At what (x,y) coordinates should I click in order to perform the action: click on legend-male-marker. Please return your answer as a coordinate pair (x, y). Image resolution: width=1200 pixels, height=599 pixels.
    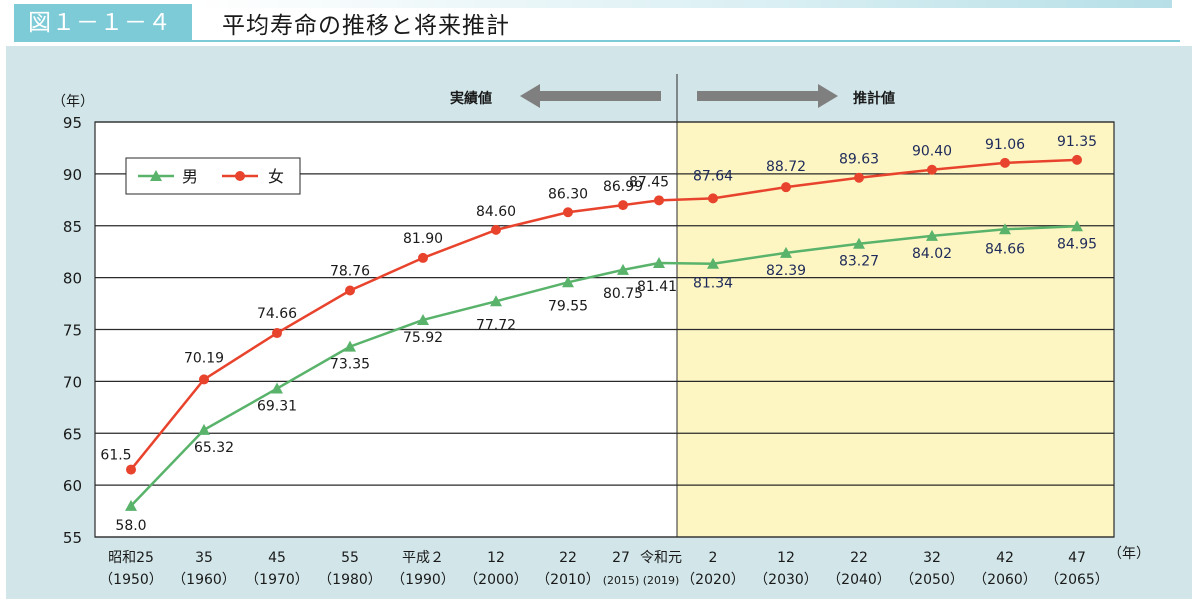
    Looking at the image, I should click on (156, 175).